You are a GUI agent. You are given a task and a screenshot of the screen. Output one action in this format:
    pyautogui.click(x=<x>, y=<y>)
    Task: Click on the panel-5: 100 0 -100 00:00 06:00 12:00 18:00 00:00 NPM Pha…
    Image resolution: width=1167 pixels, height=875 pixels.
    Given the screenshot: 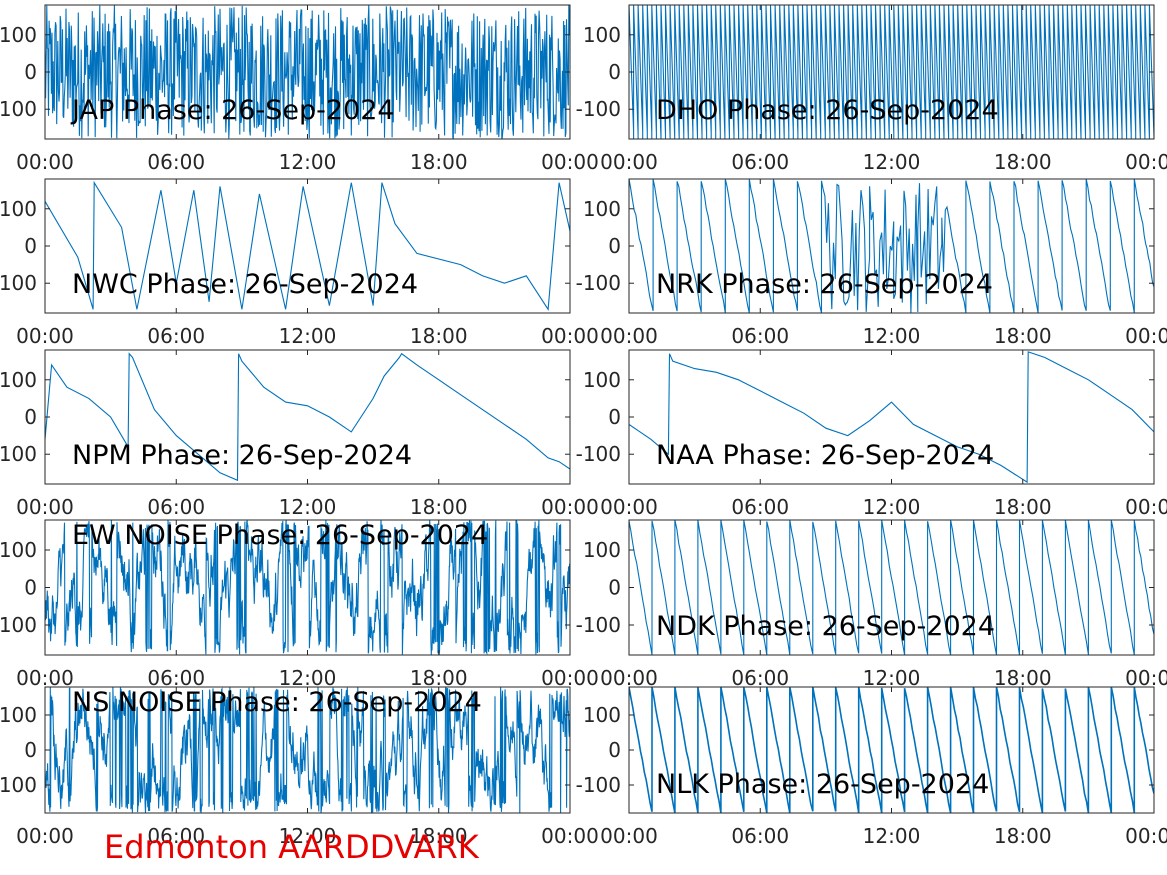 What is the action you would take?
    pyautogui.click(x=299, y=434)
    